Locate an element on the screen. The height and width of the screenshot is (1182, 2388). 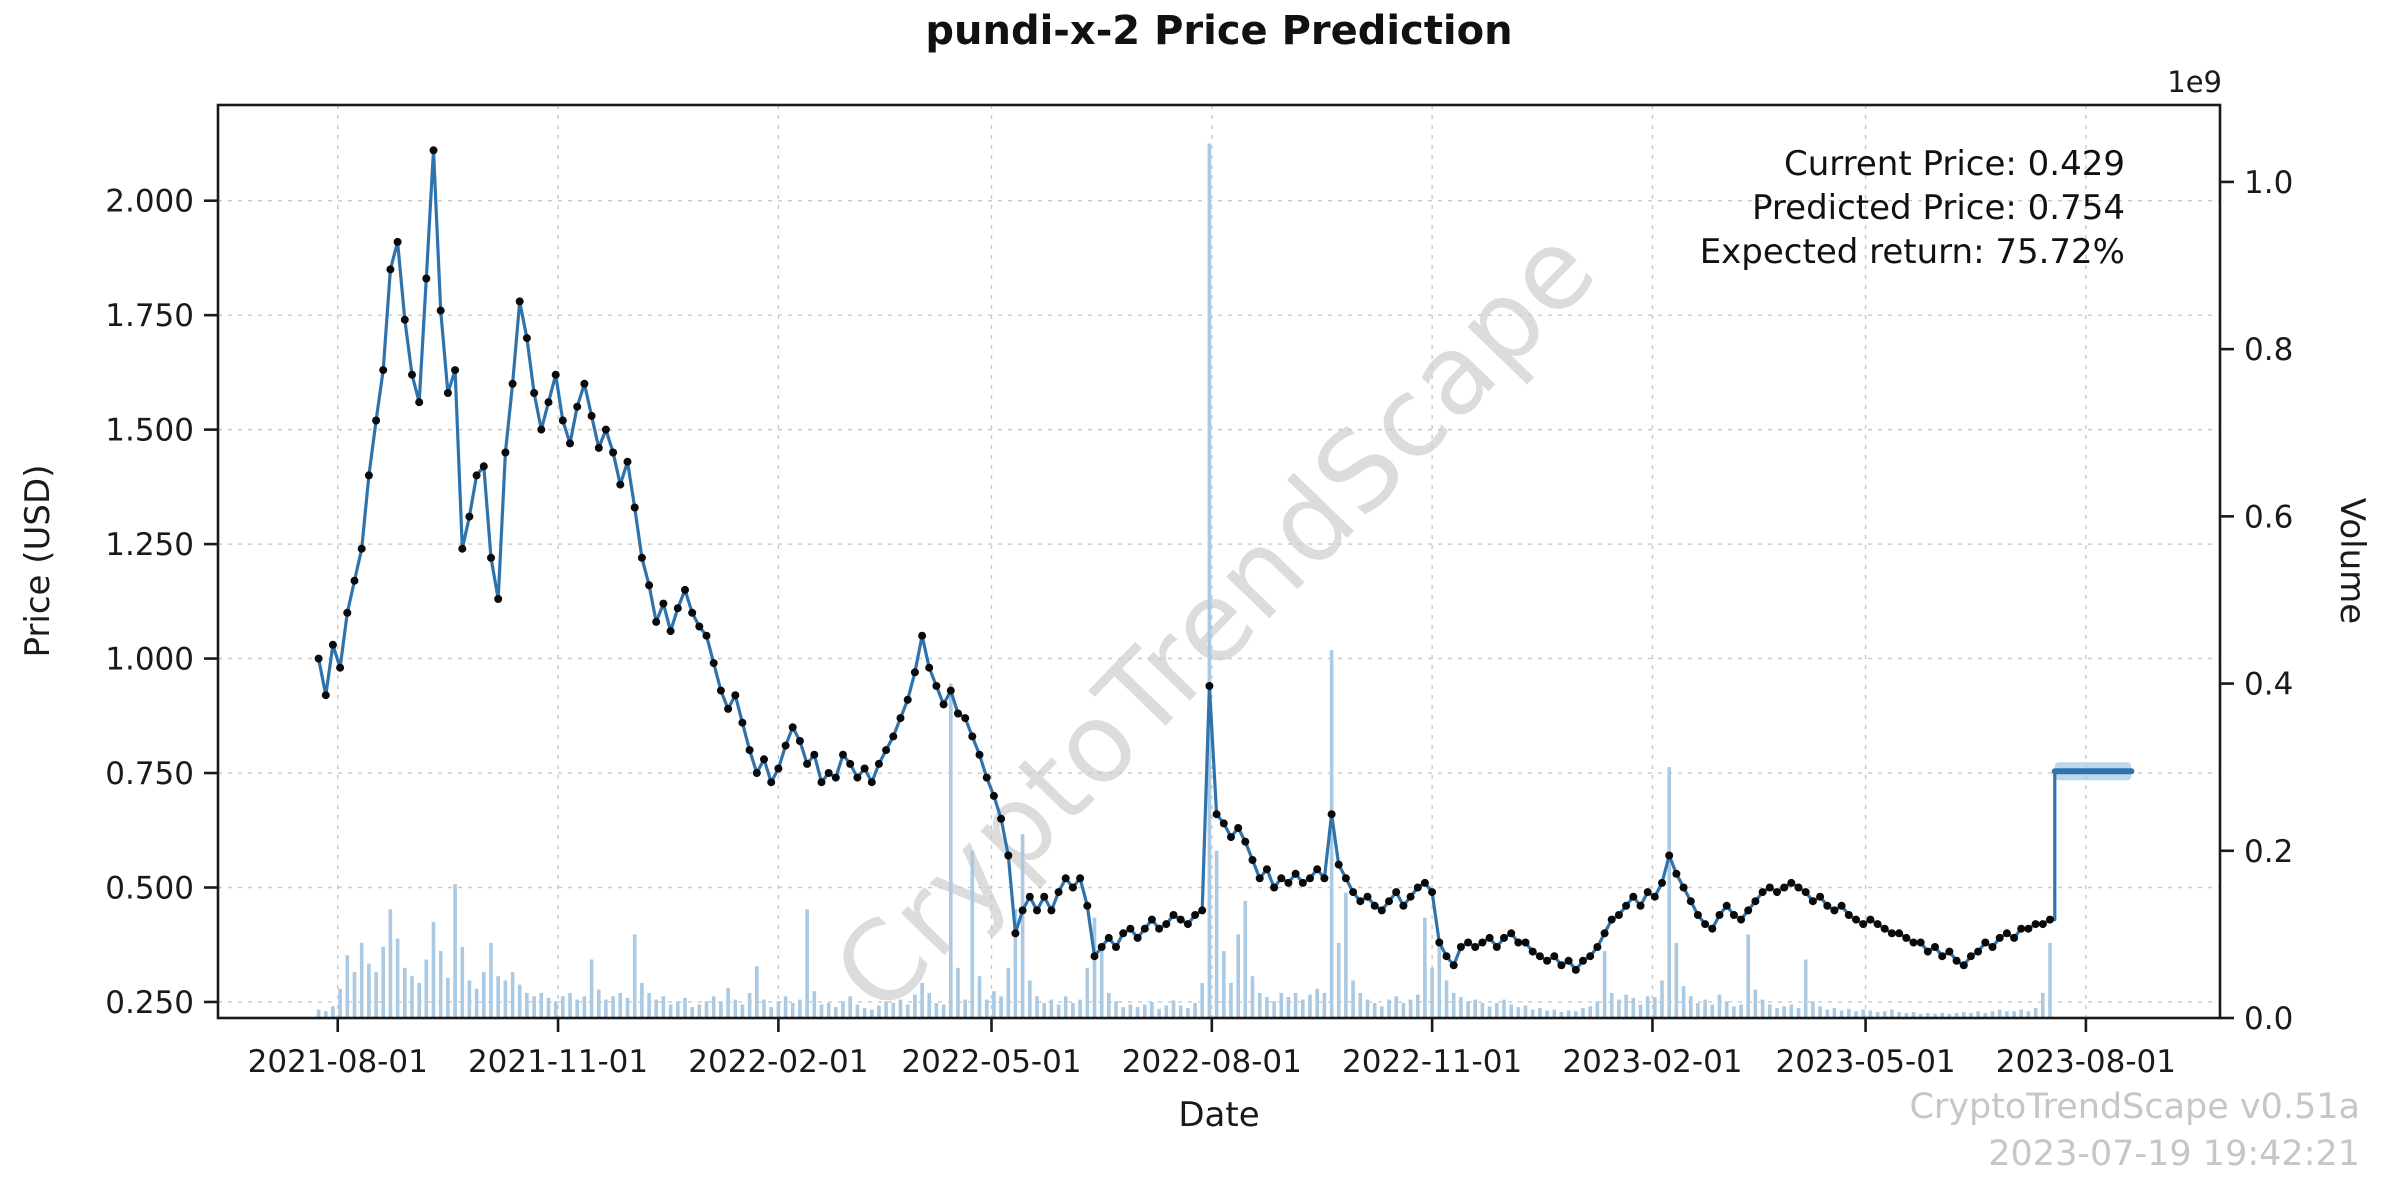
price-axis-label: Price (USD) is located at coordinates (38, 561).